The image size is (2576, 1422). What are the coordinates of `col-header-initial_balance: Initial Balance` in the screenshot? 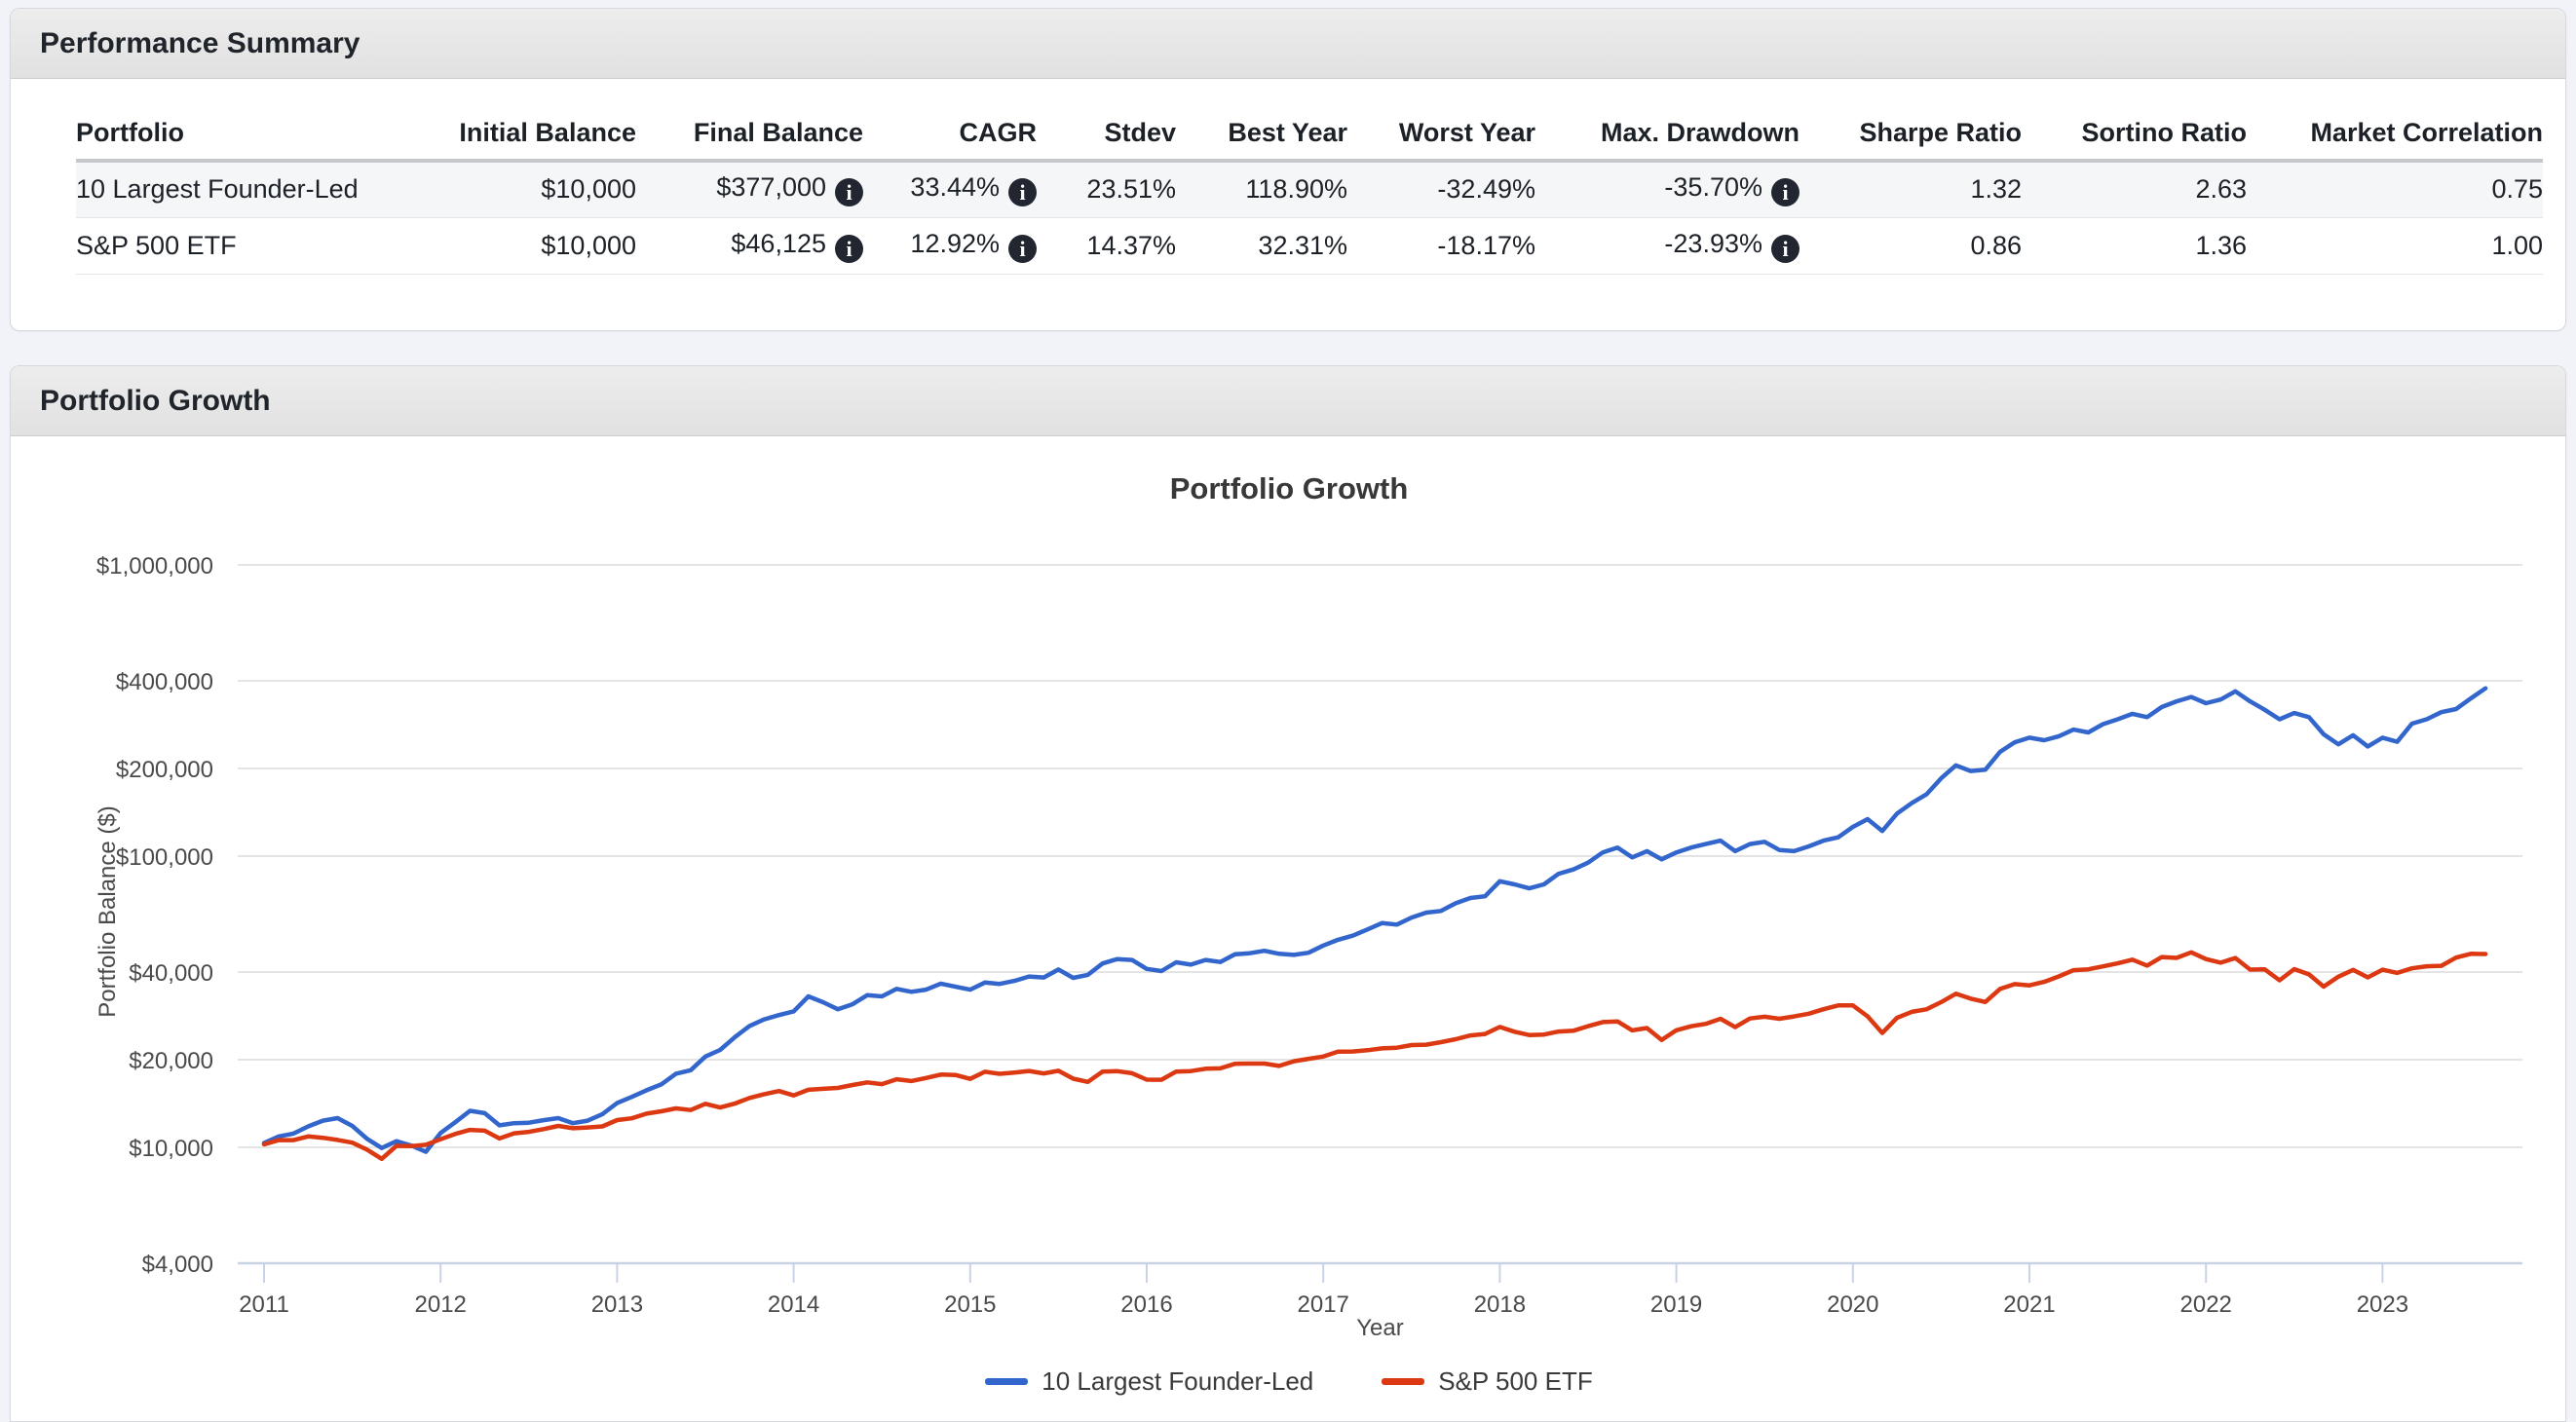 It's located at (521, 134).